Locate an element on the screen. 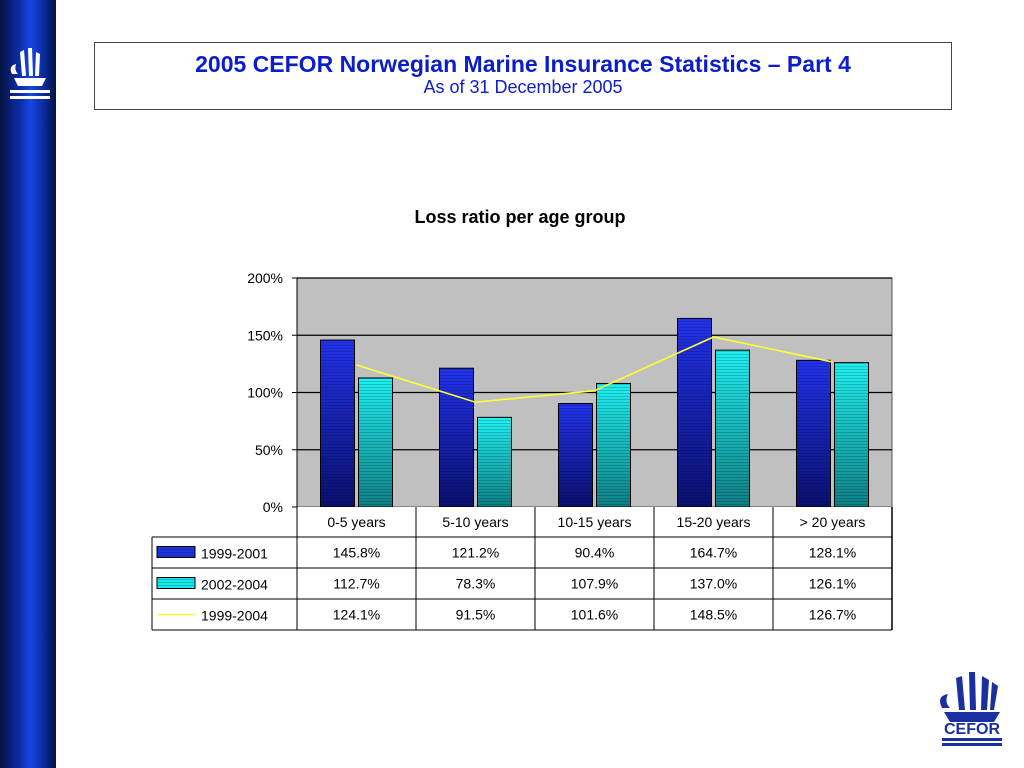 Image resolution: width=1024 pixels, height=768 pixels. data-label: 78.3% is located at coordinates (476, 584).